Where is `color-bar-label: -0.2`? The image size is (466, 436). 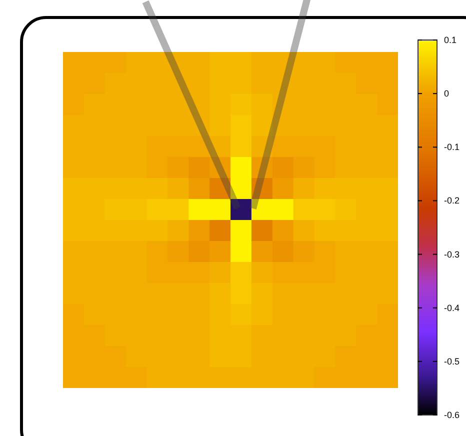
color-bar-label: -0.2 is located at coordinates (452, 201).